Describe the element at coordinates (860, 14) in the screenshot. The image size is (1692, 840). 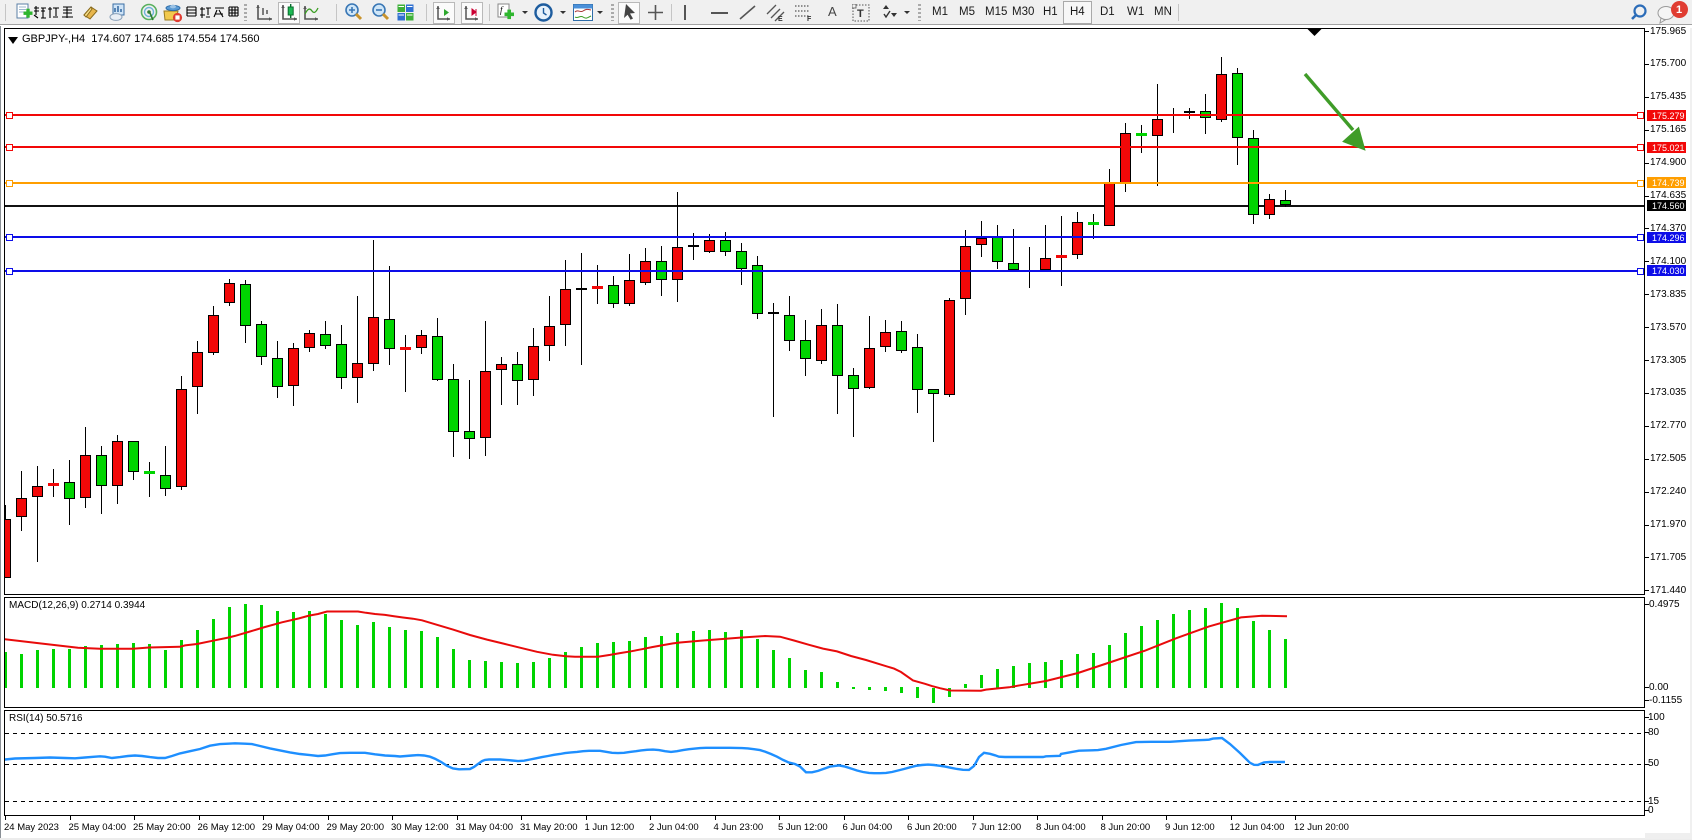
I see `svg-text: T` at that location.